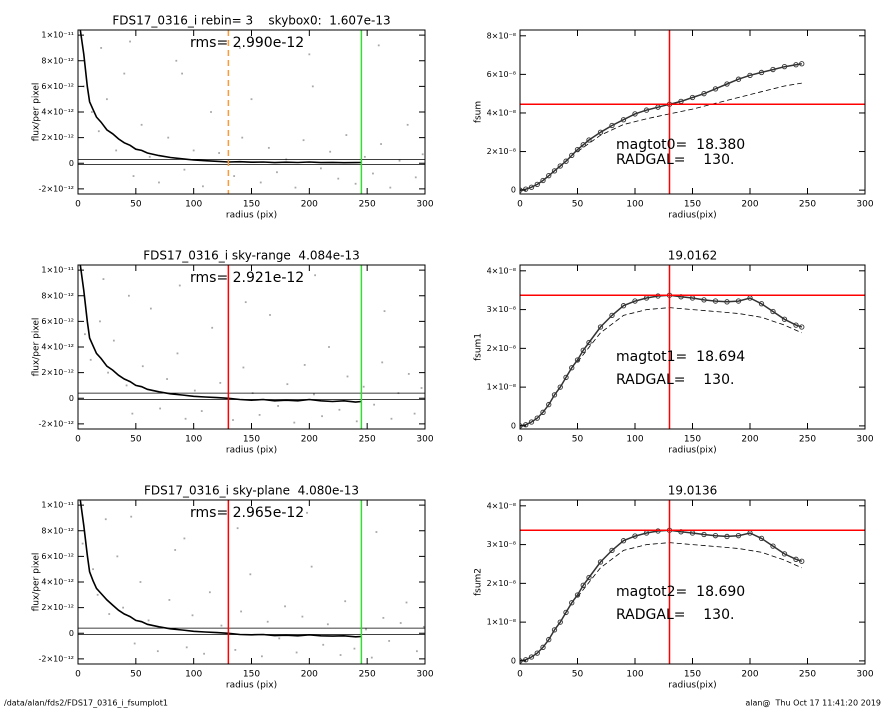  What do you see at coordinates (501, 74) in the screenshot?
I see `y-tick-label: 6×10⁻⁸` at bounding box center [501, 74].